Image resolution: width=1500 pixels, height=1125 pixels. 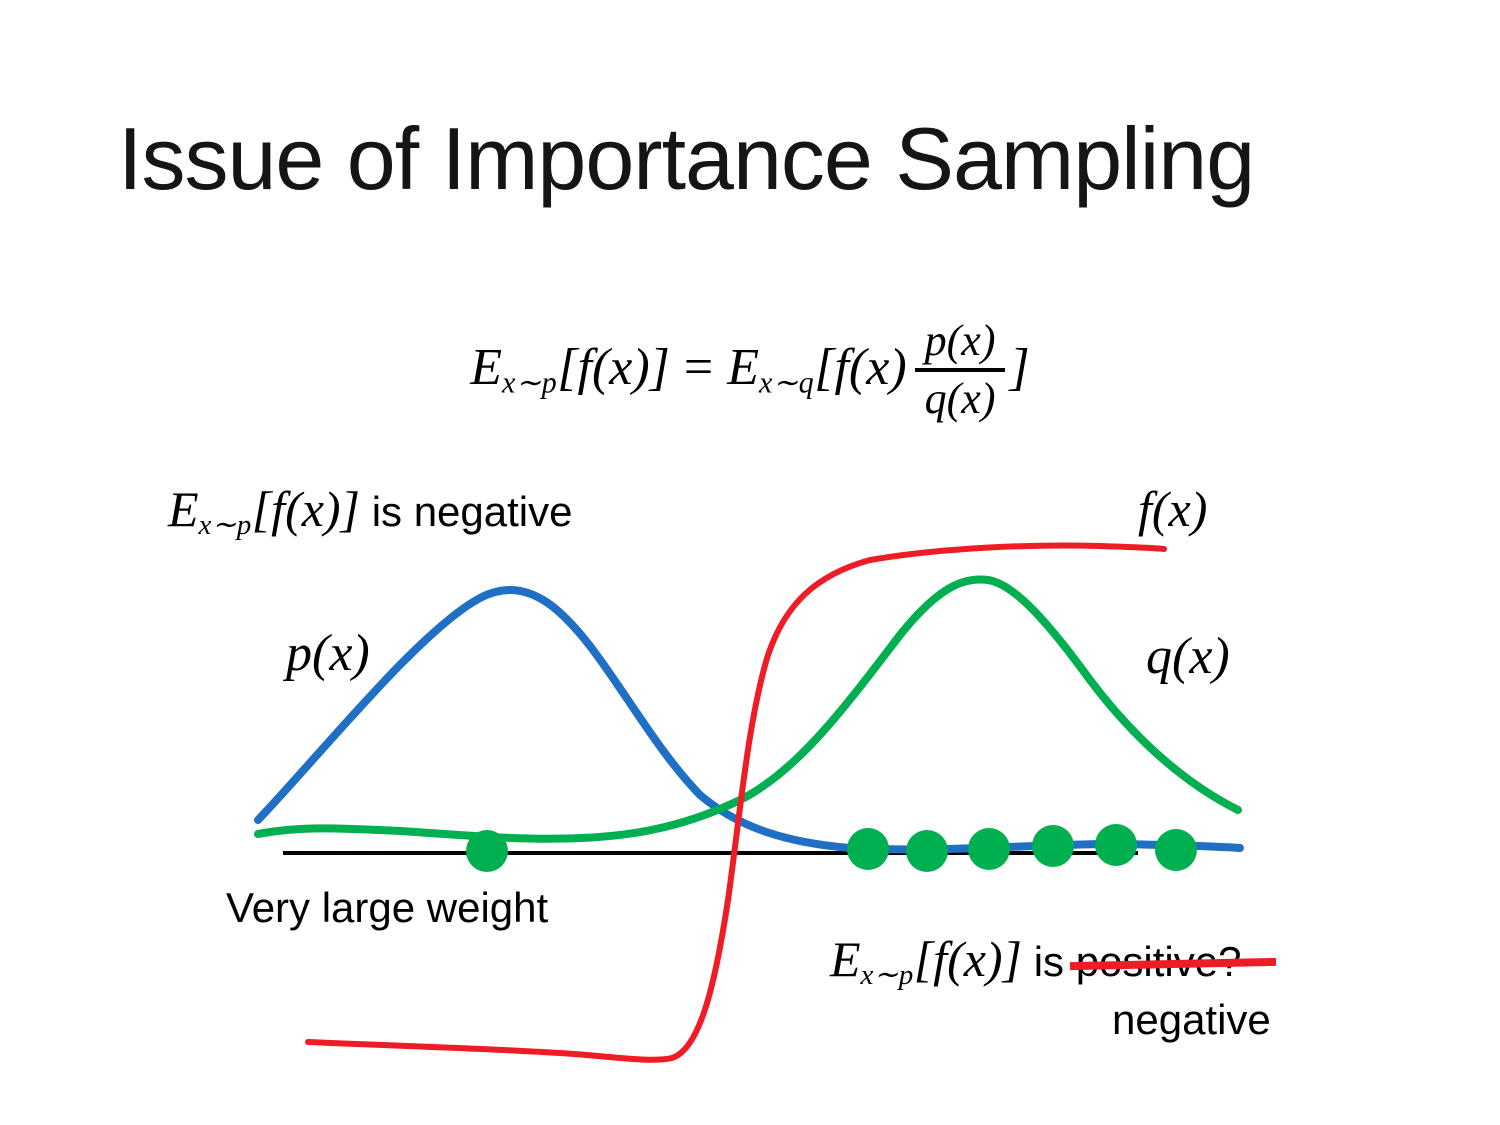 I want to click on weight-sample-dot, so click(x=487, y=851).